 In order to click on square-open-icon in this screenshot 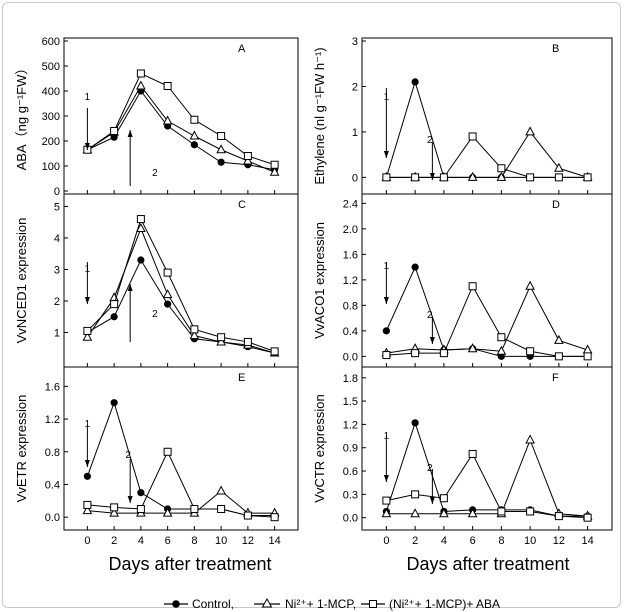, I will do `click(373, 604)`.